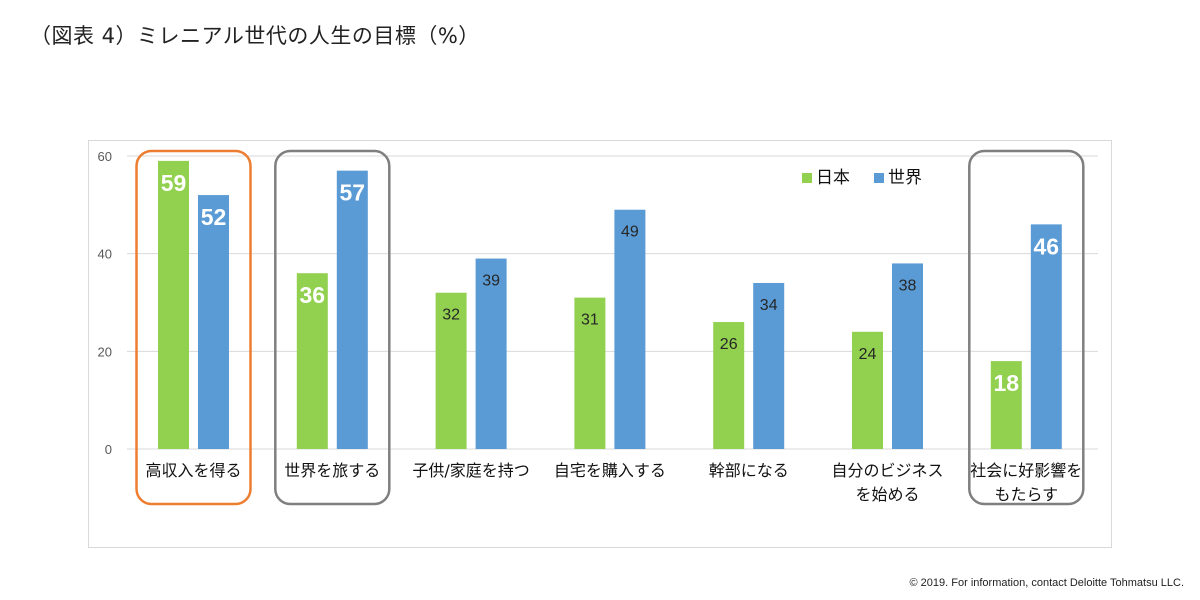 This screenshot has height=600, width=1200. What do you see at coordinates (630, 232) in the screenshot?
I see `data-label: 49` at bounding box center [630, 232].